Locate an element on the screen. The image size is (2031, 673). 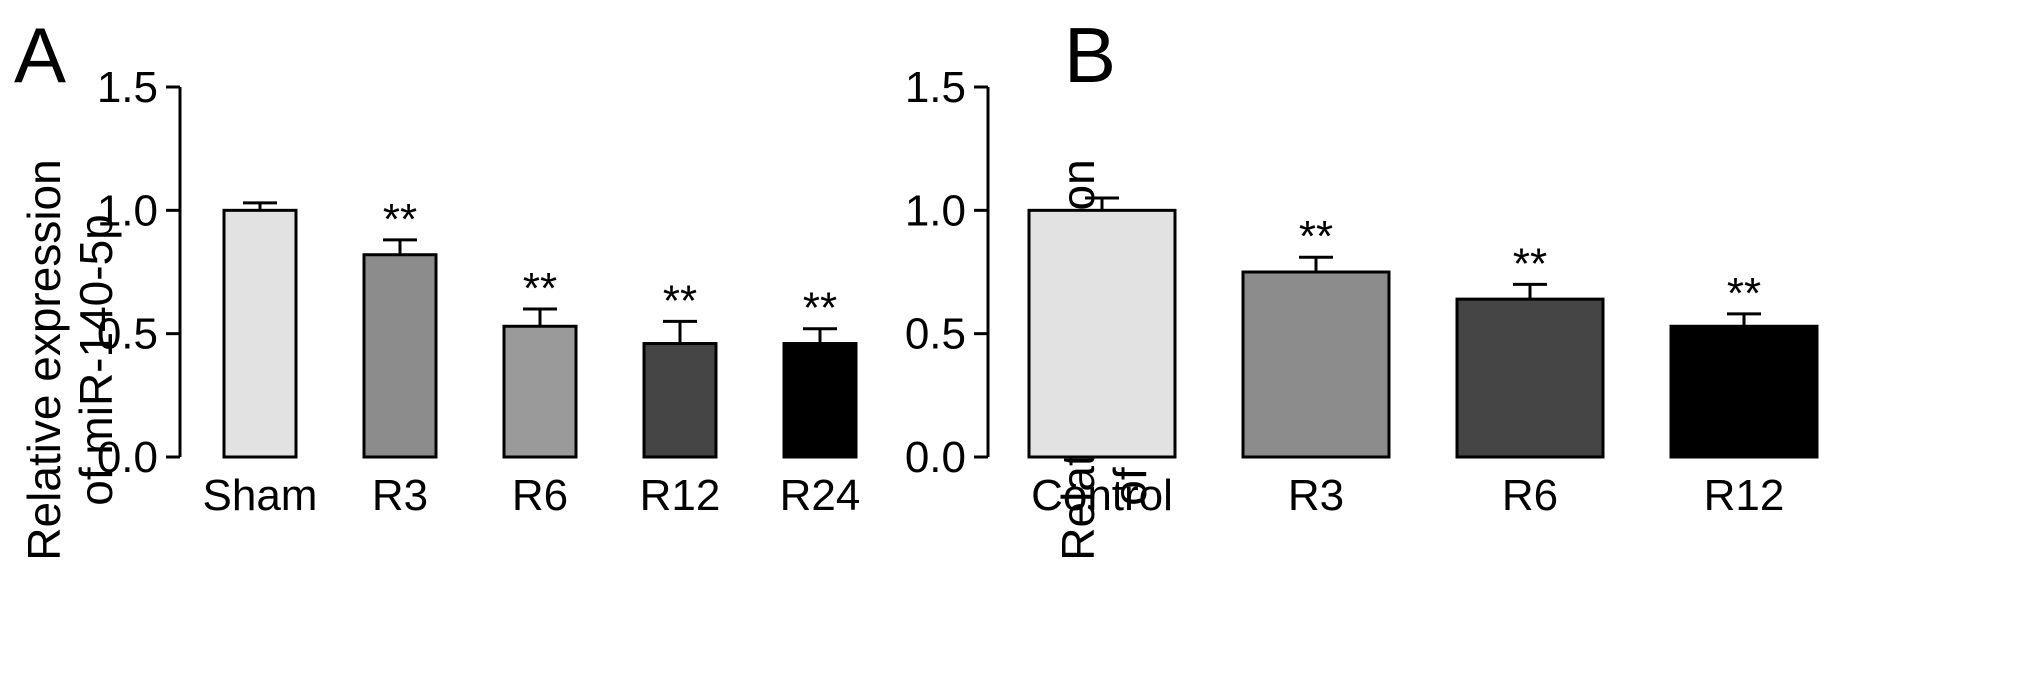
x-tick-label: R24 is located at coordinates (820, 495).